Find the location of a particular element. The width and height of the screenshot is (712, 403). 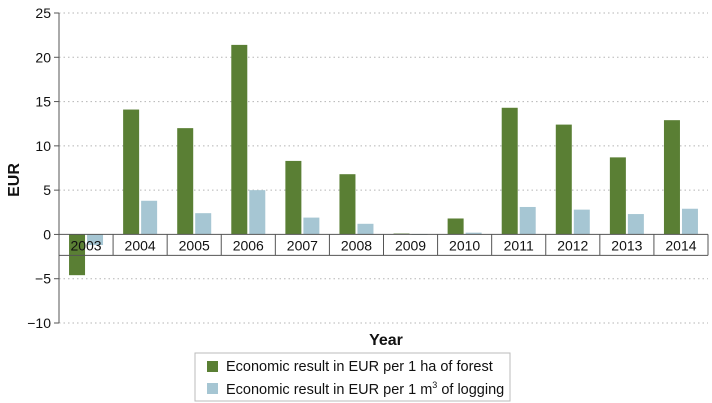

x-tick-label: 2009 is located at coordinates (410, 245).